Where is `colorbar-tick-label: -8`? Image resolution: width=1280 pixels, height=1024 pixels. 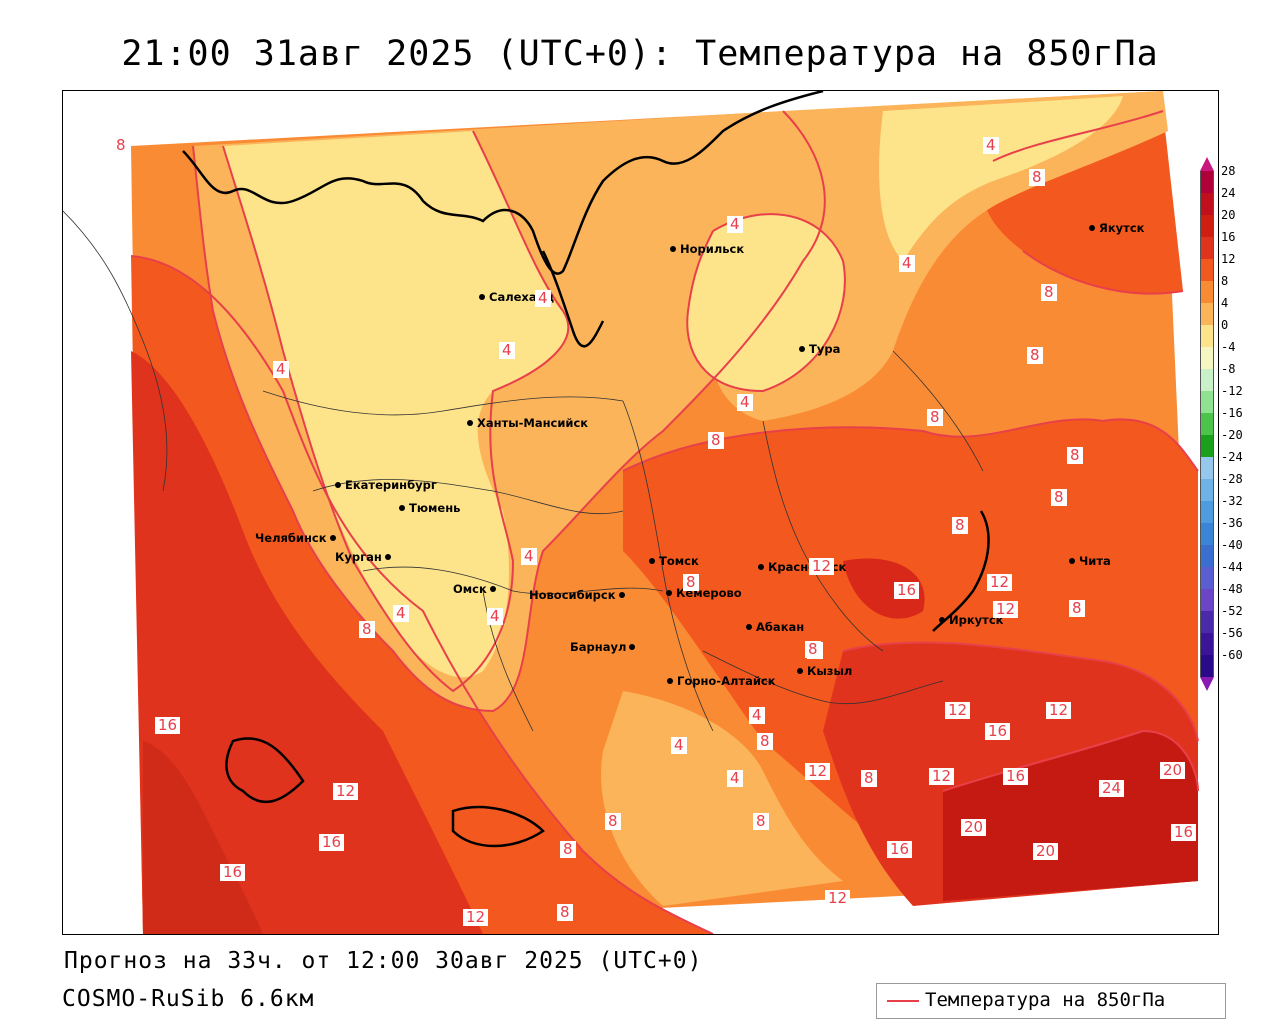 colorbar-tick-label: -8 is located at coordinates (1228, 369).